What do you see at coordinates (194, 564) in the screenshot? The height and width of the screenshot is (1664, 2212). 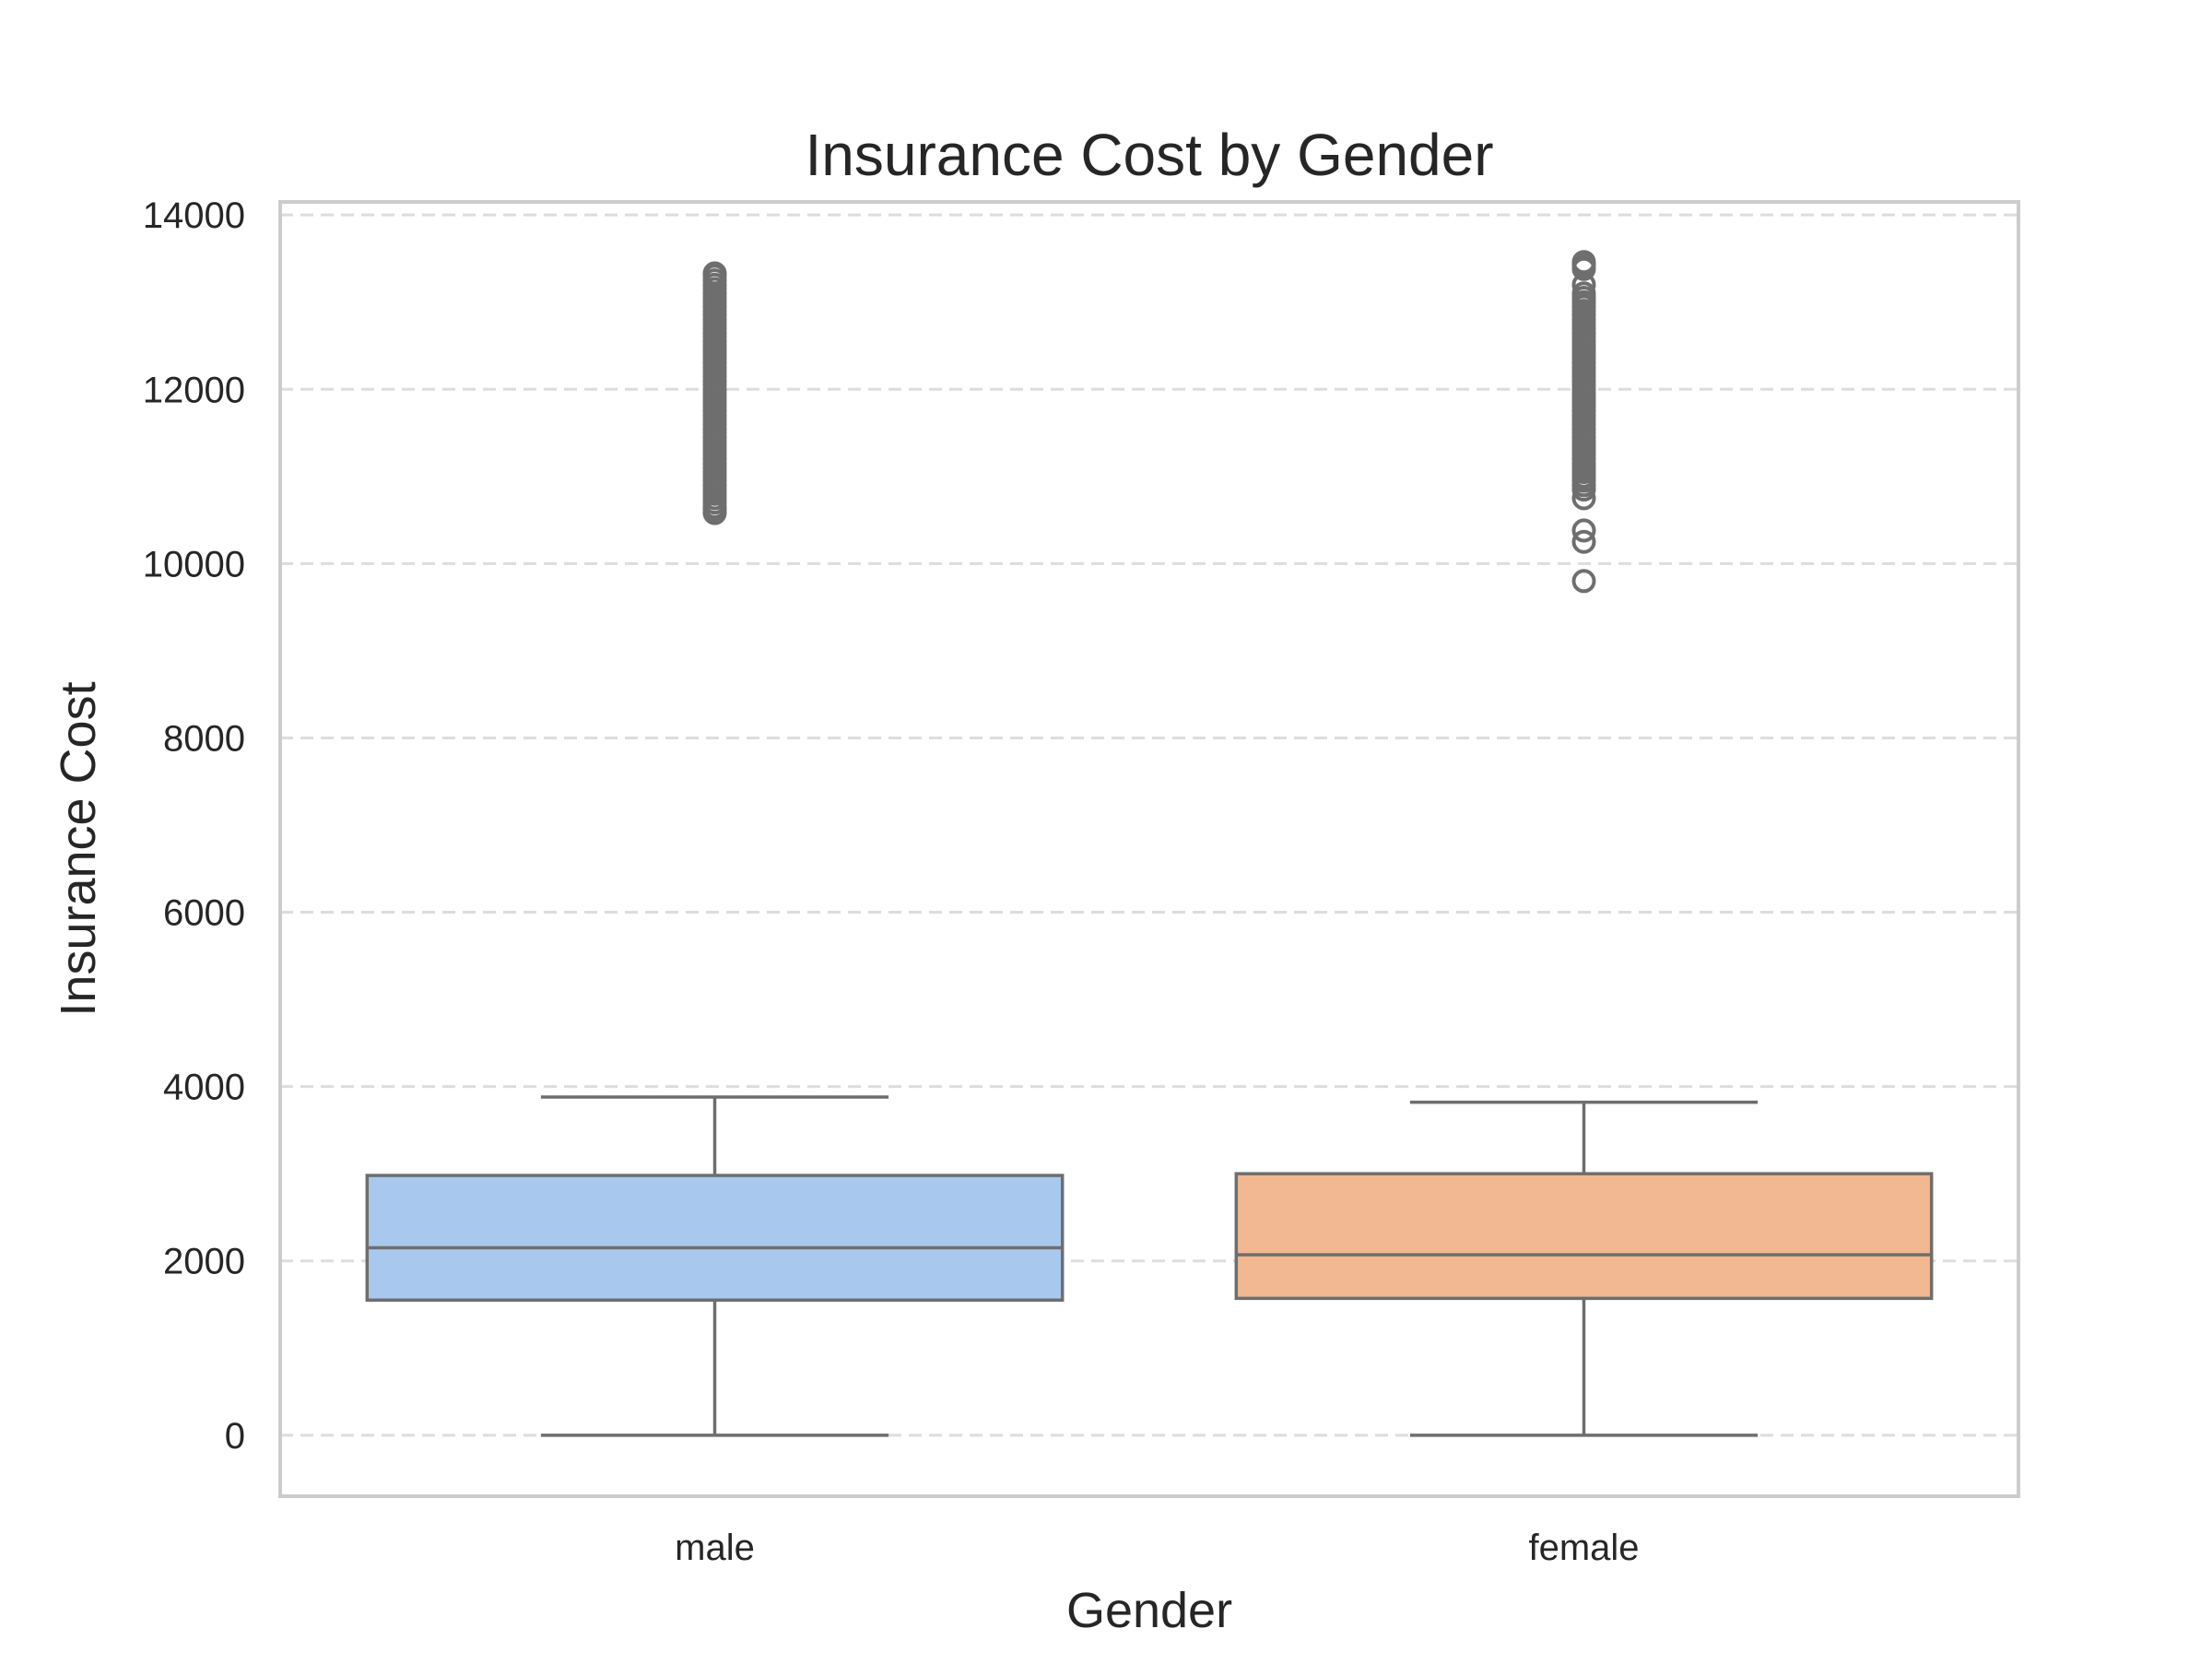 I see `y-tick-label: 10000` at bounding box center [194, 564].